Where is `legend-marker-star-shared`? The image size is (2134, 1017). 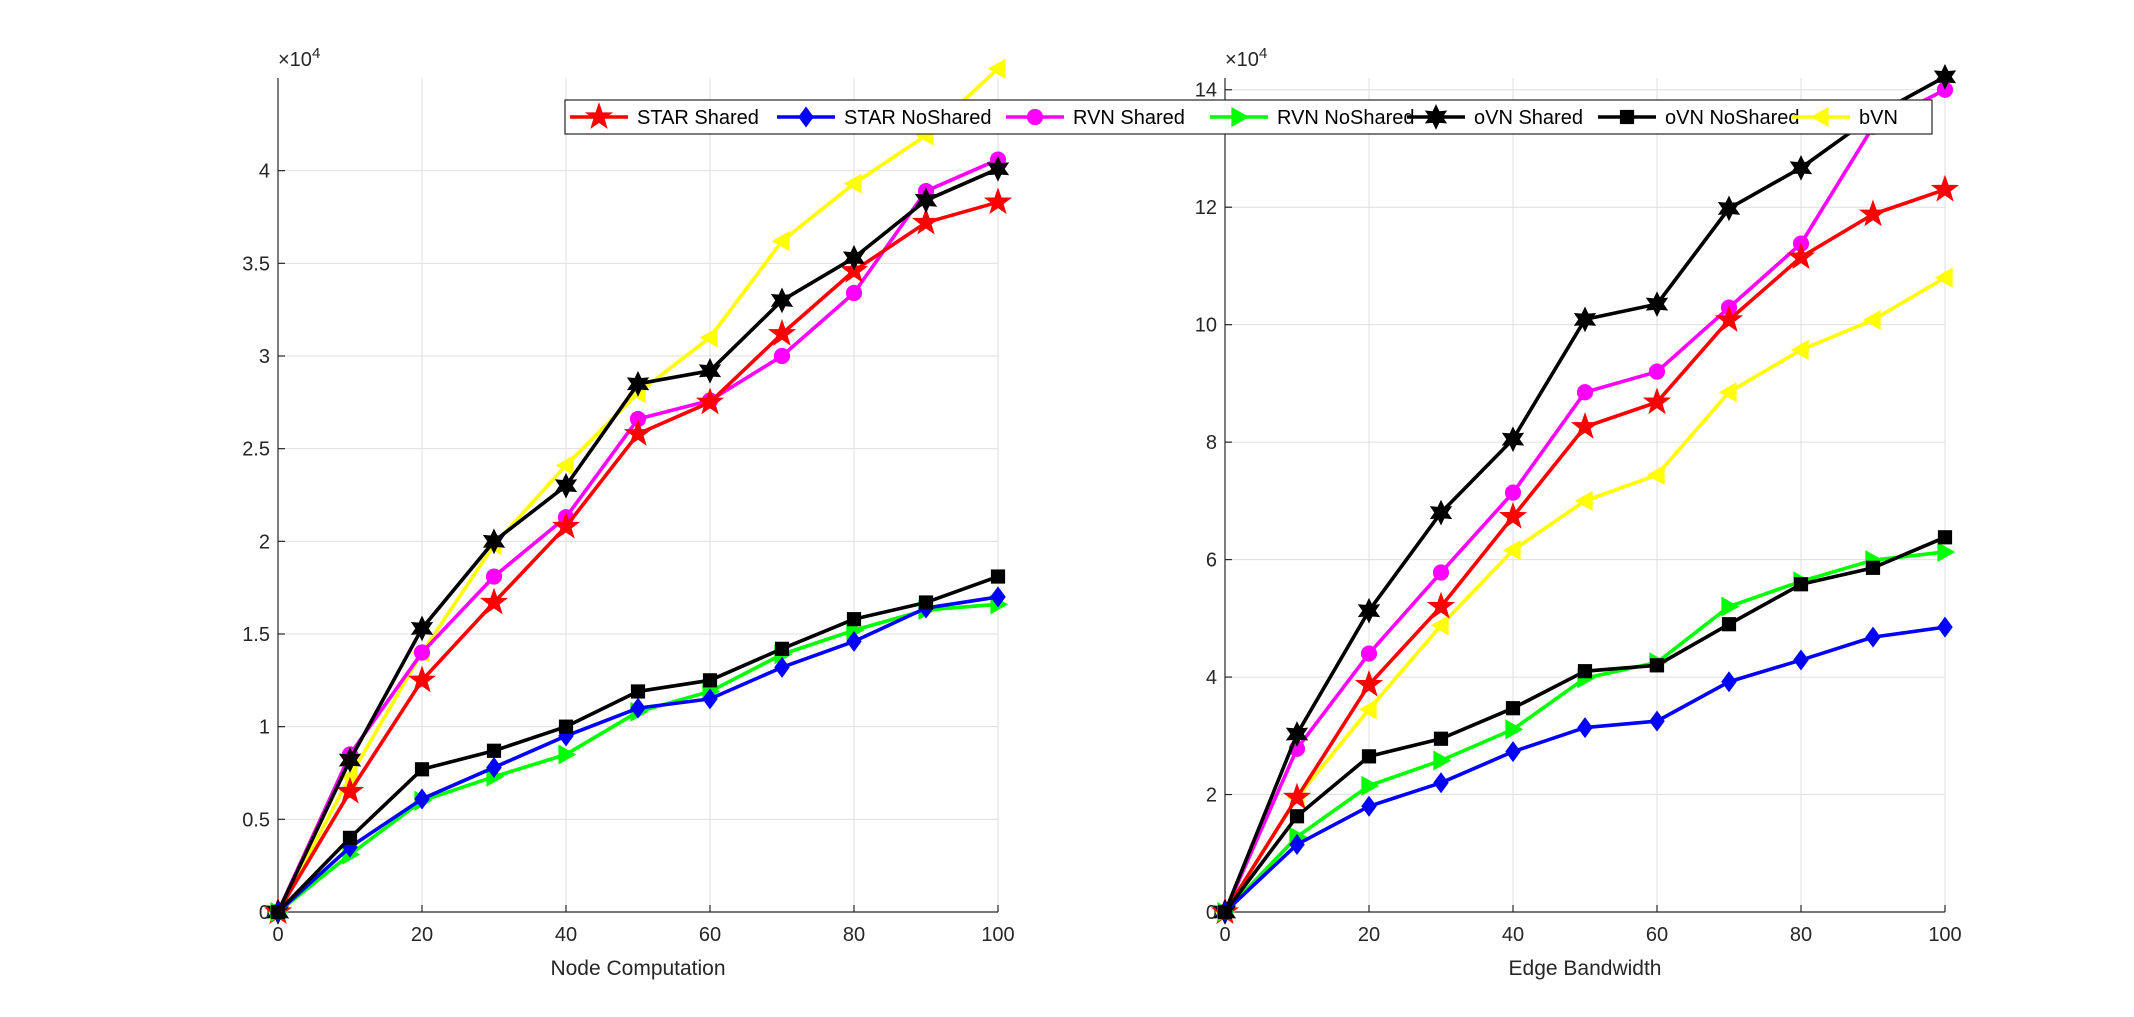
legend-marker-star-shared is located at coordinates (599, 115).